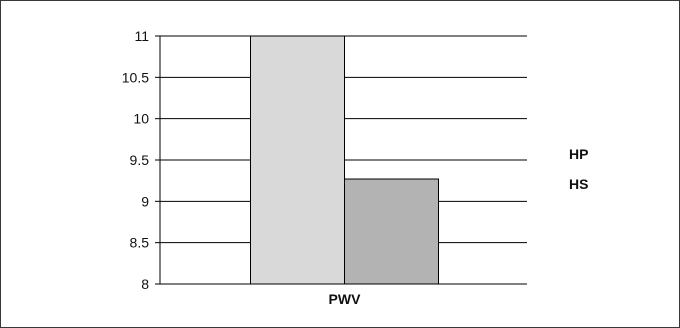 The width and height of the screenshot is (680, 328). I want to click on axes, so click(158, 160).